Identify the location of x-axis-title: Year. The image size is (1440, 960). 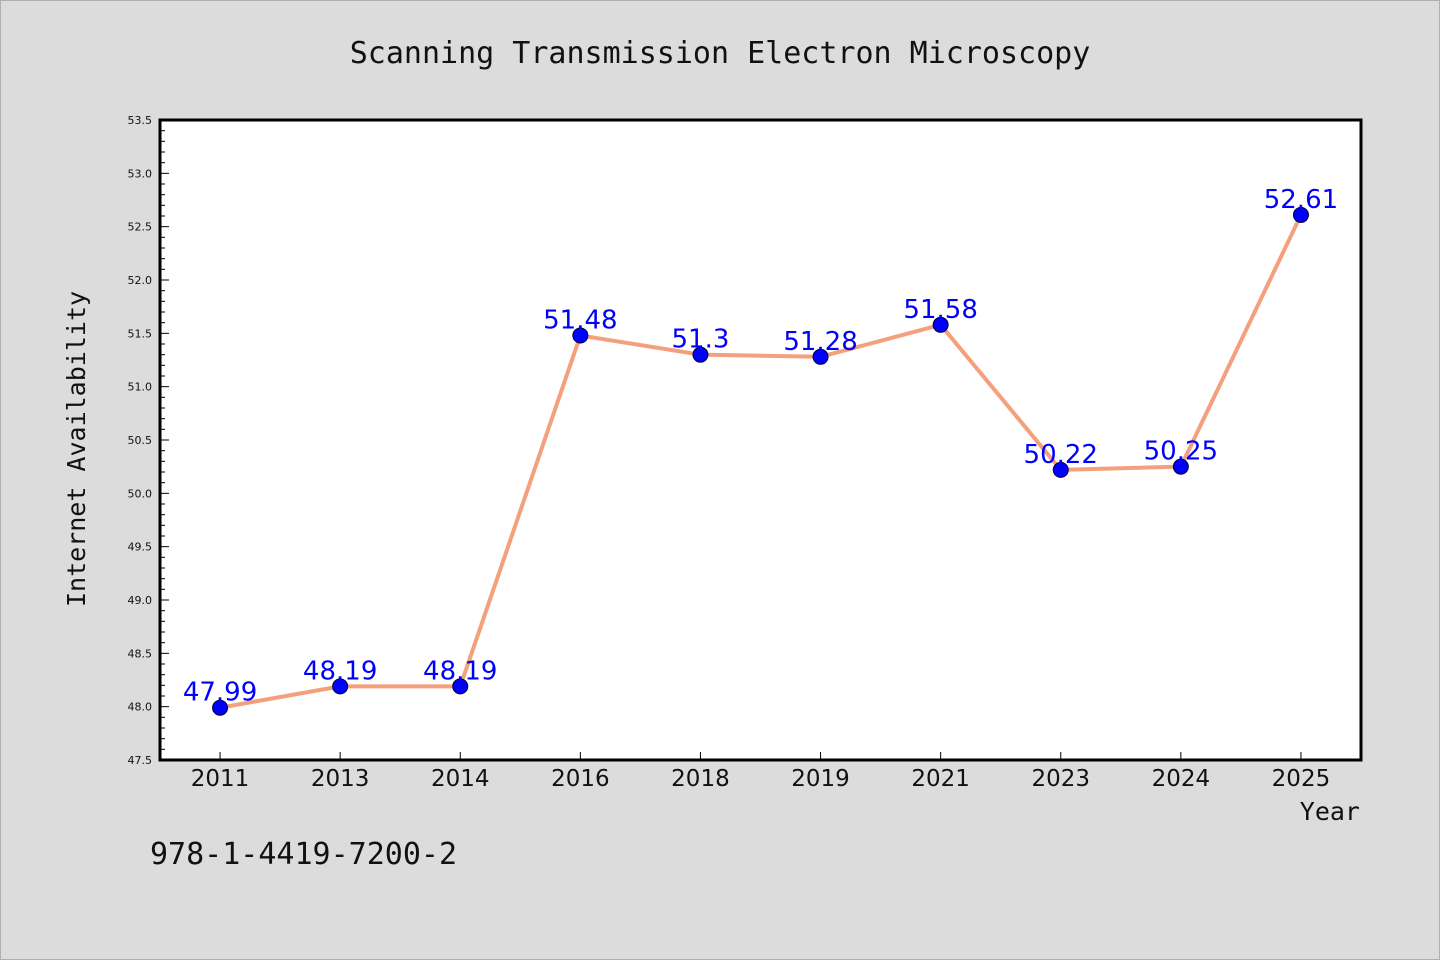
(1330, 811).